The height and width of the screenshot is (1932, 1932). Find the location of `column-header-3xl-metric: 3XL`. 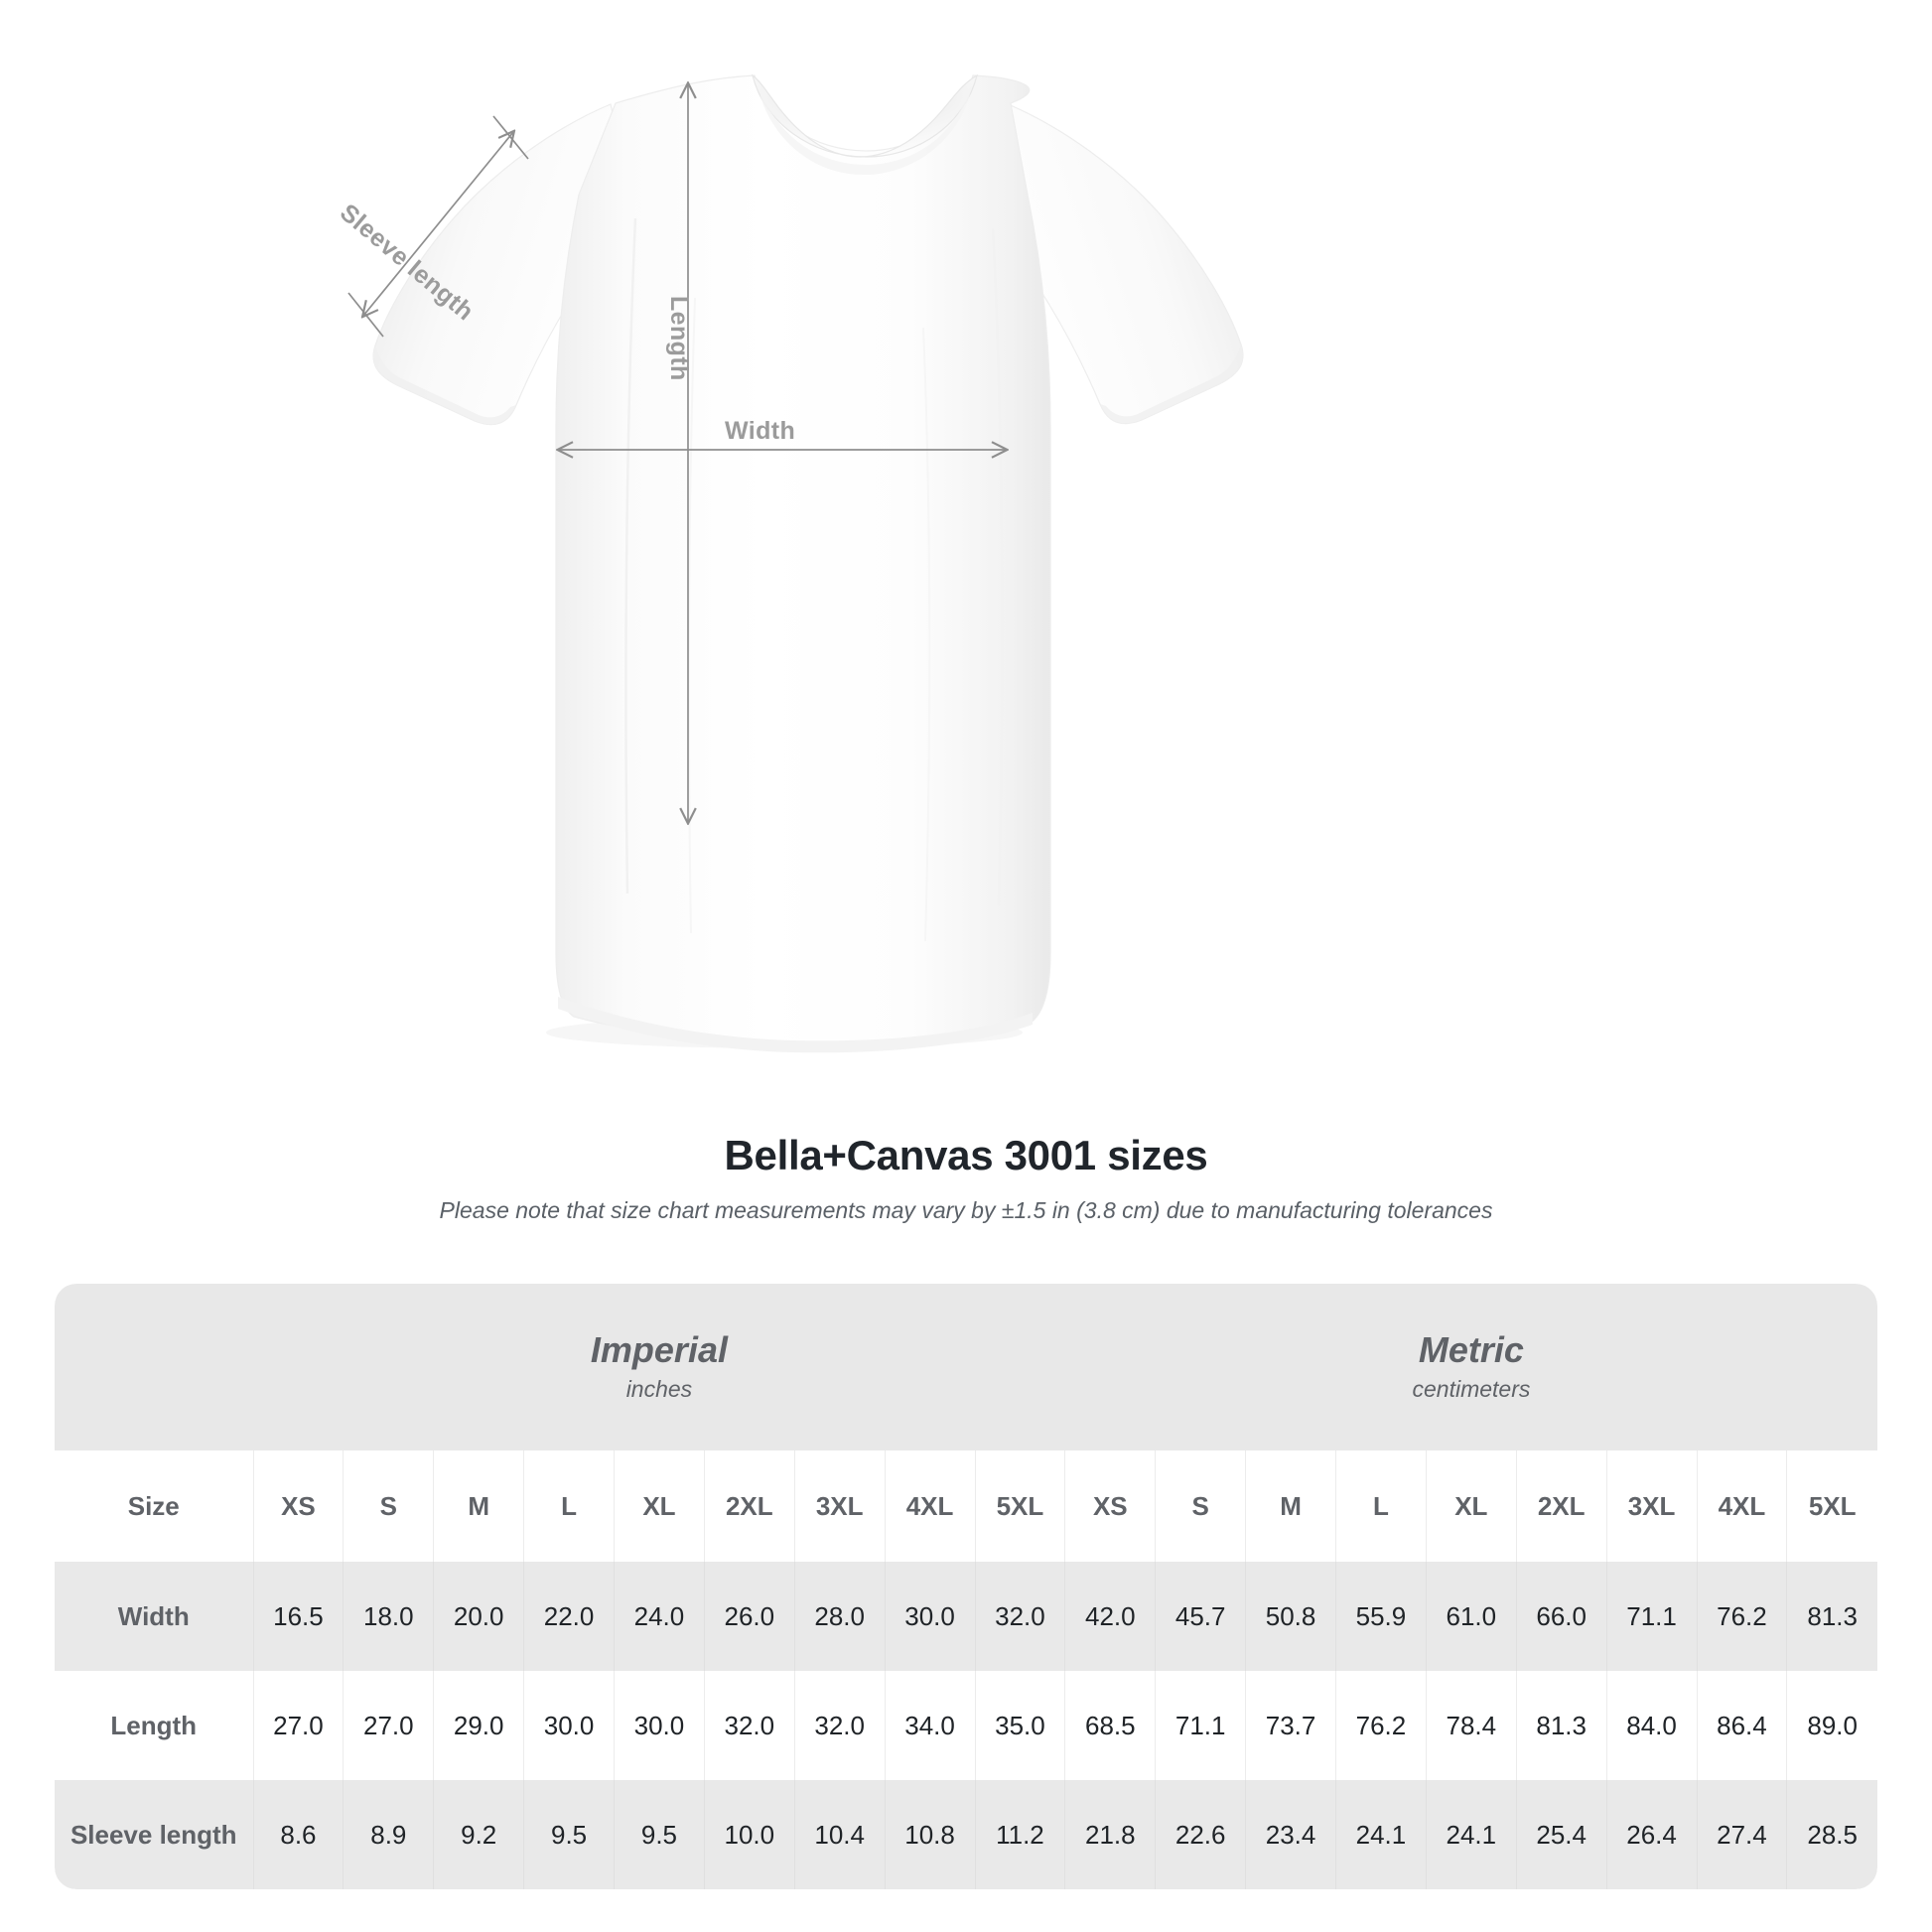

column-header-3xl-metric: 3XL is located at coordinates (1651, 1506).